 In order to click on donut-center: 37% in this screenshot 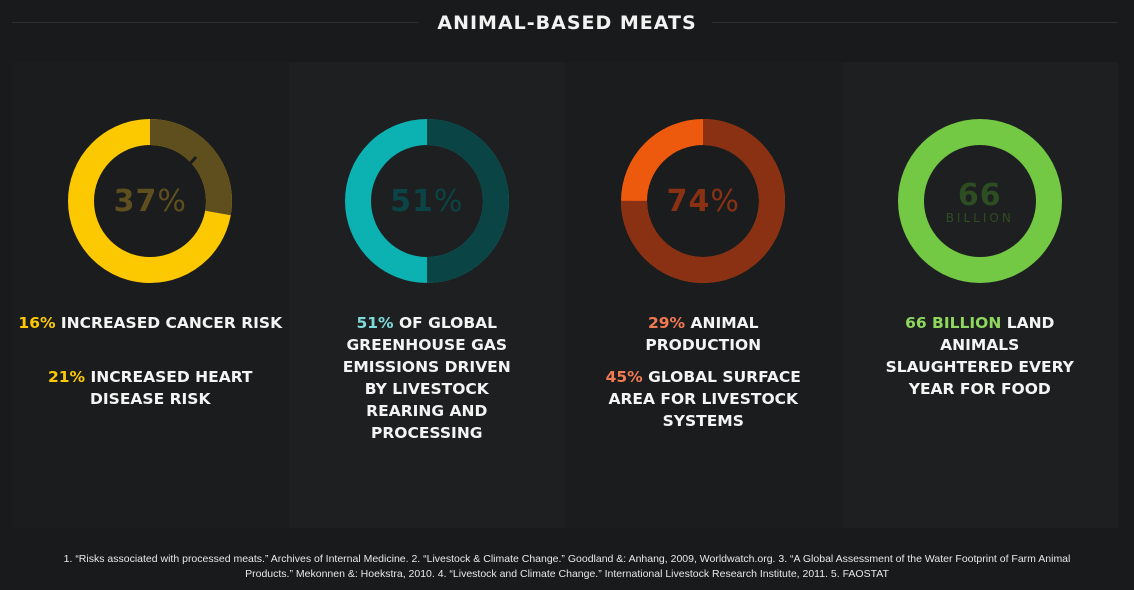, I will do `click(150, 201)`.